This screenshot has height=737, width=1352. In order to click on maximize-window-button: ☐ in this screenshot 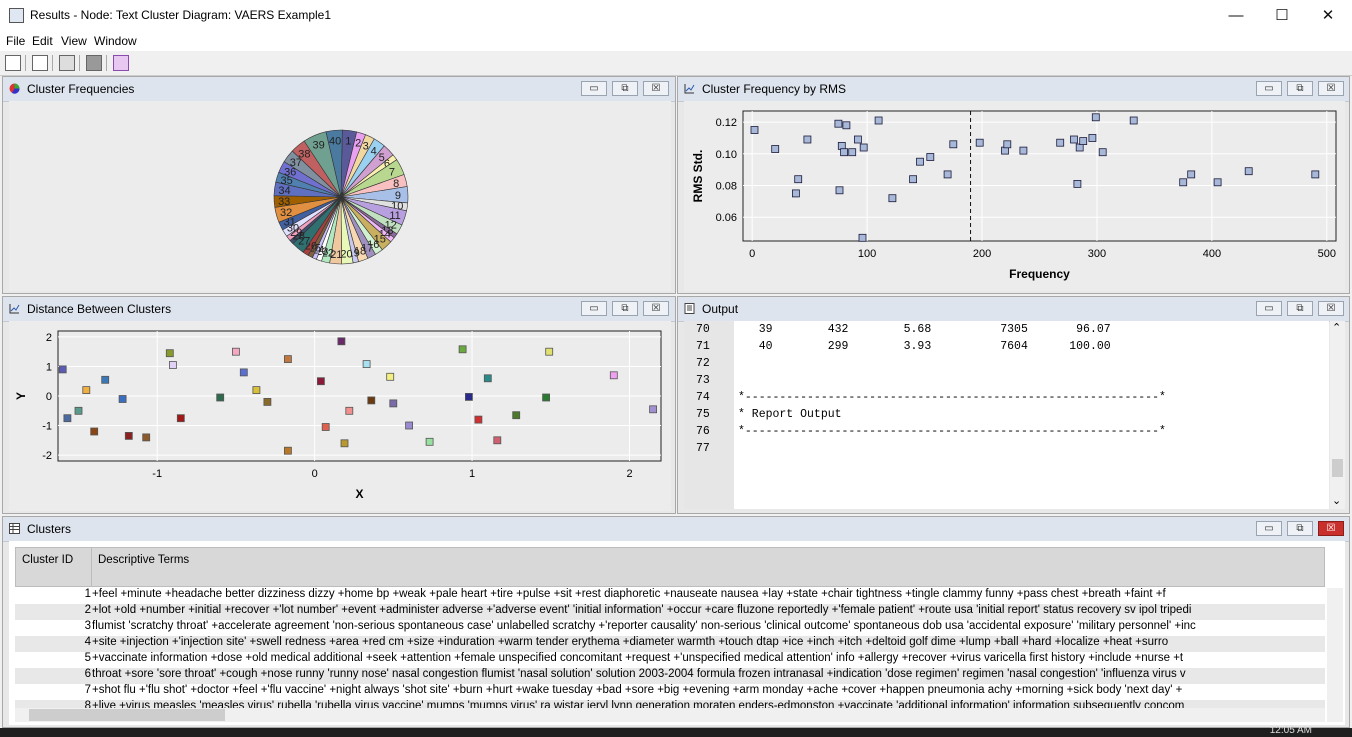, I will do `click(1282, 15)`.